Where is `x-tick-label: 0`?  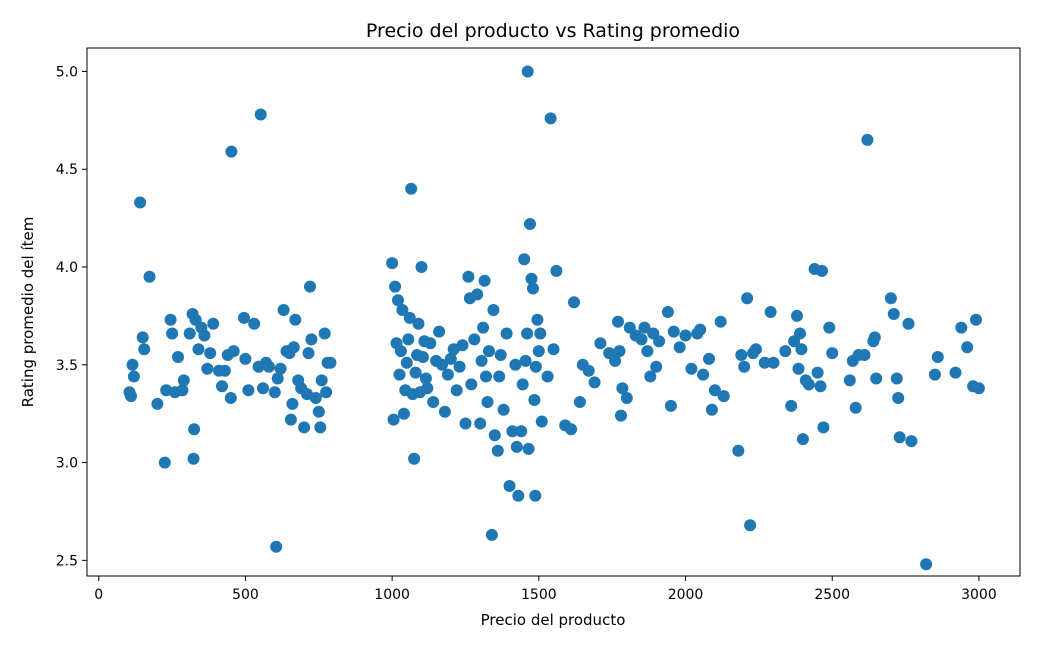 x-tick-label: 0 is located at coordinates (98, 595).